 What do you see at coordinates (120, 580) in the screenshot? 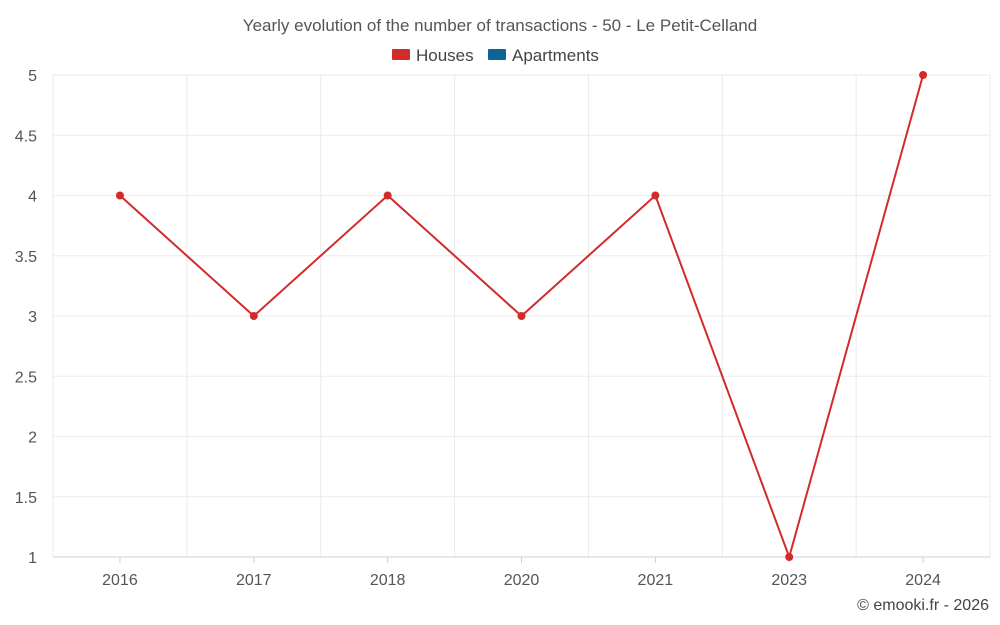
I see `x-tick-label: 2016` at bounding box center [120, 580].